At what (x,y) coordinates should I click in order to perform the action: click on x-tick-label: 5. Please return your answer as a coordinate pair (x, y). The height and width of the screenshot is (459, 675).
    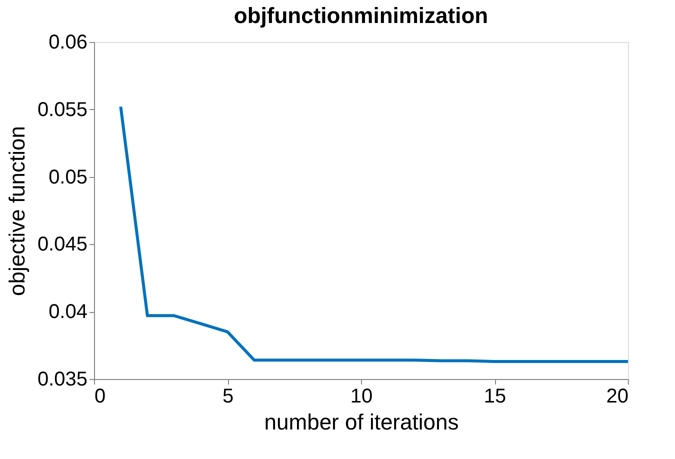
    Looking at the image, I should click on (228, 397).